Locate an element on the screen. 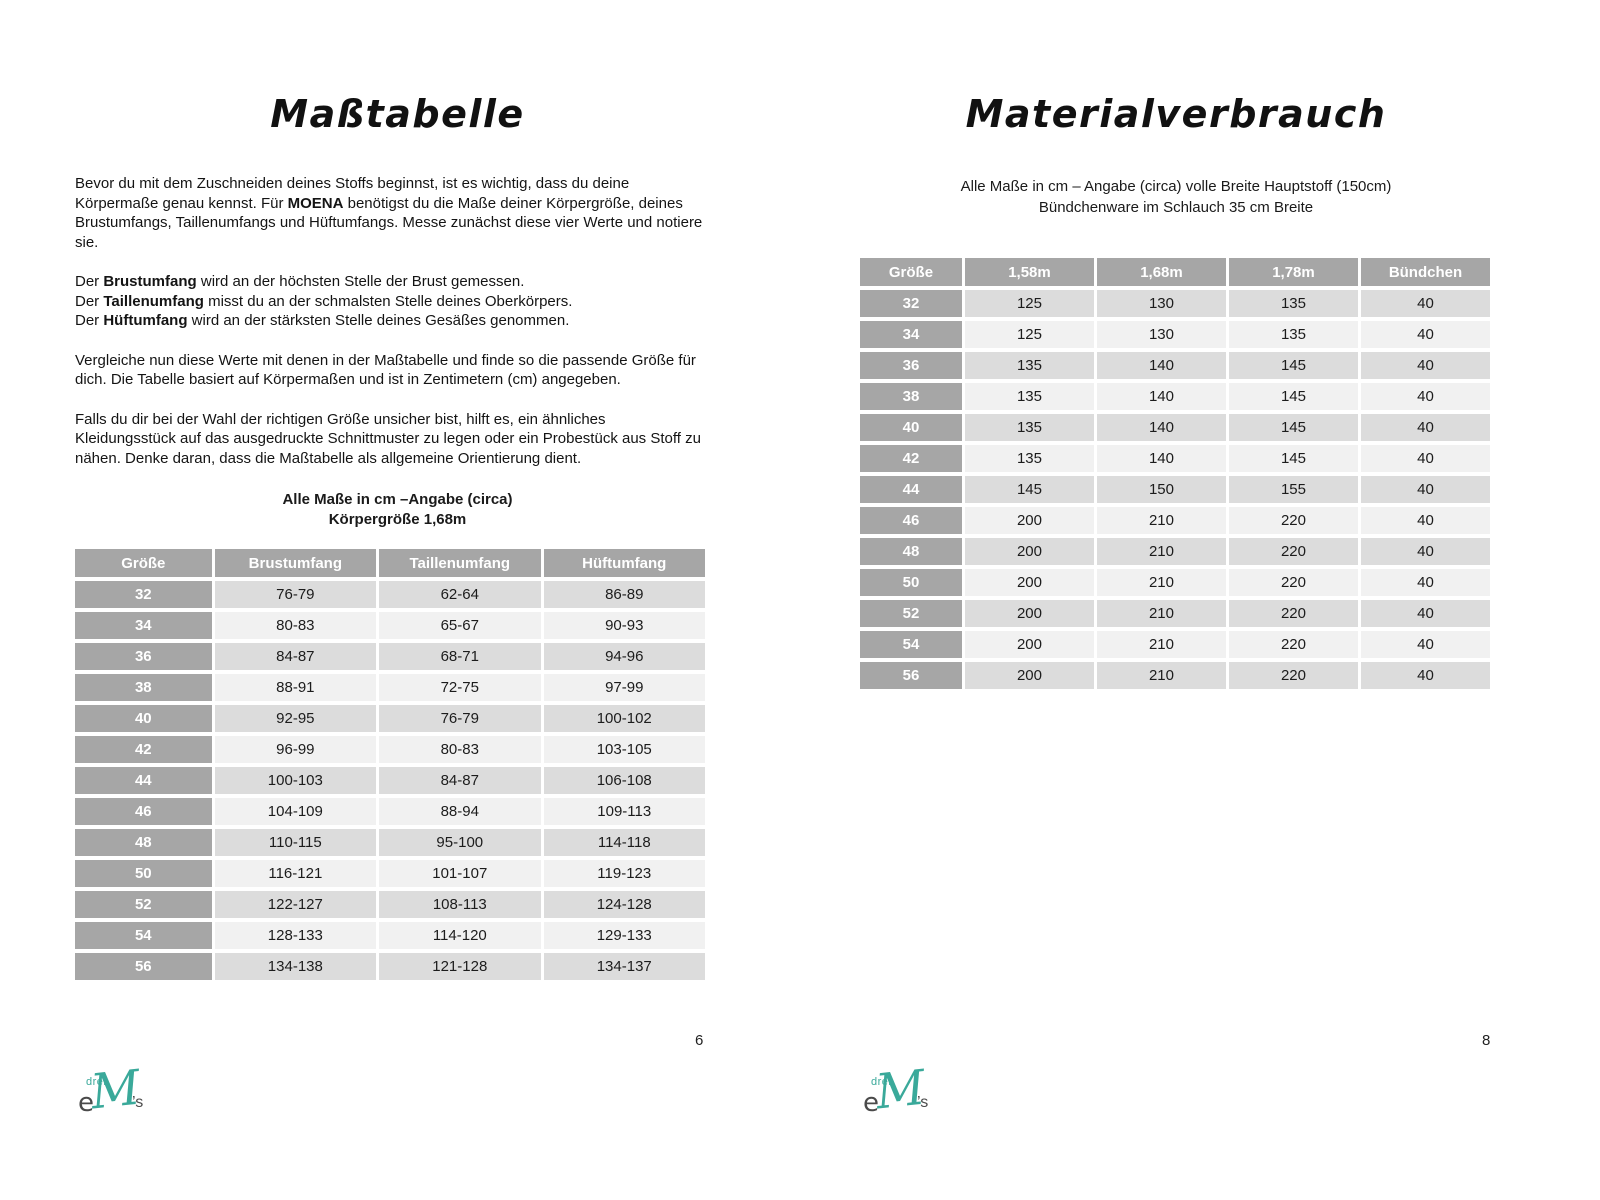  table-row: 46 200 210 220 40 is located at coordinates (1175, 520).